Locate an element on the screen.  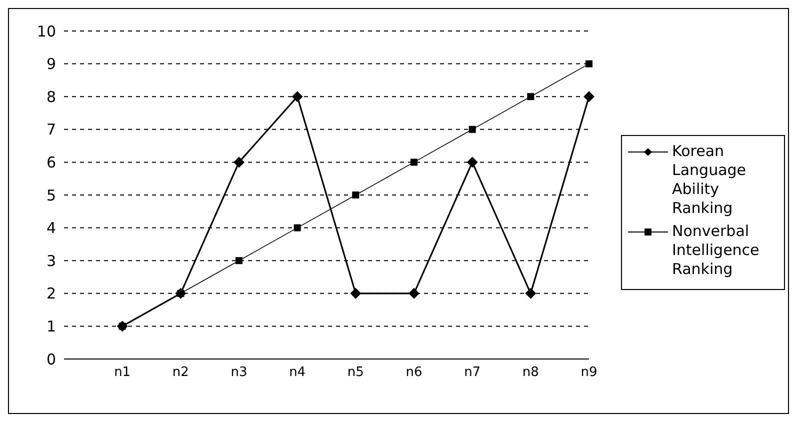
x-tick-label: n9 is located at coordinates (589, 372).